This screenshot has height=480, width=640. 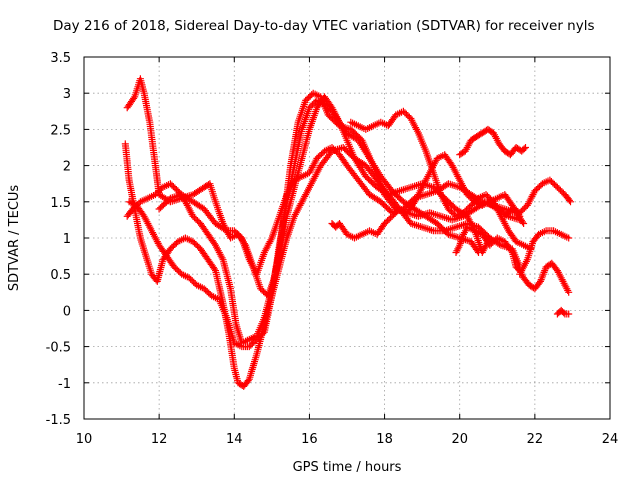 What do you see at coordinates (58, 348) in the screenshot?
I see `y-tick-label: -0.5` at bounding box center [58, 348].